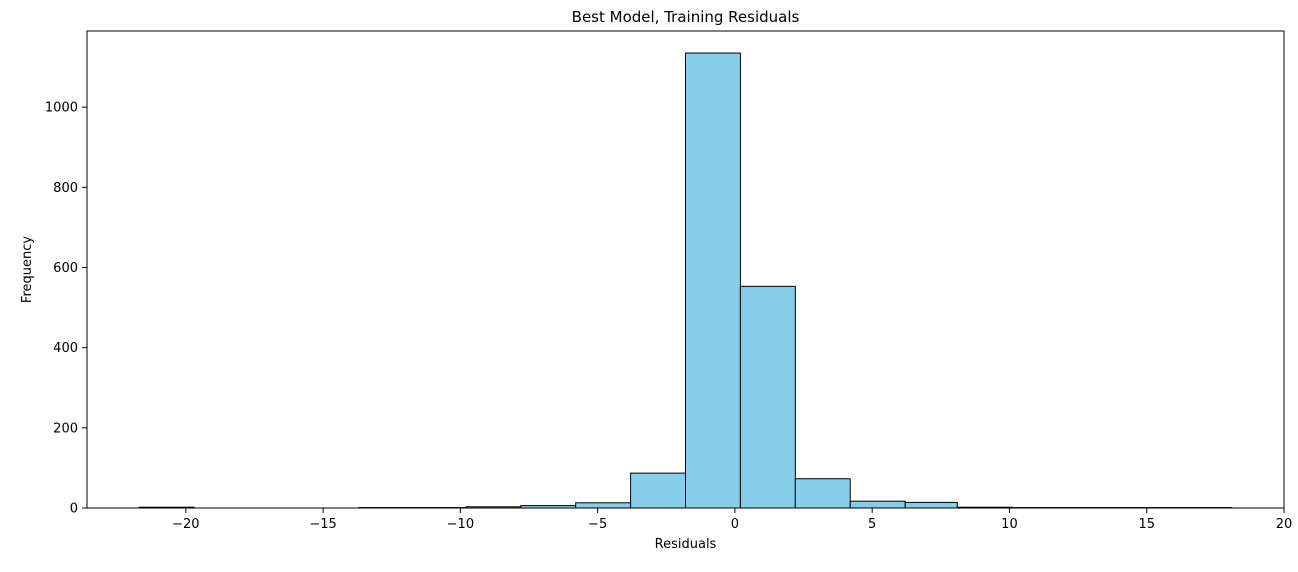 Image resolution: width=1298 pixels, height=572 pixels. What do you see at coordinates (686, 544) in the screenshot?
I see `x-axis-label: Residuals` at bounding box center [686, 544].